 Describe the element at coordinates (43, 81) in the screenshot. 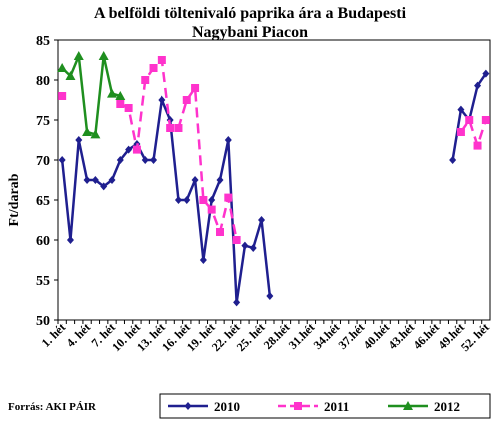

I see `y-tick-label: 80` at that location.